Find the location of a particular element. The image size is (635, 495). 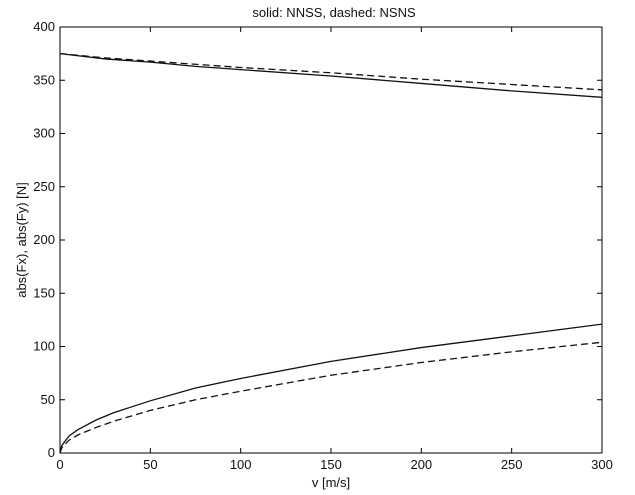

y-tick-label: 300 is located at coordinates (44, 133).